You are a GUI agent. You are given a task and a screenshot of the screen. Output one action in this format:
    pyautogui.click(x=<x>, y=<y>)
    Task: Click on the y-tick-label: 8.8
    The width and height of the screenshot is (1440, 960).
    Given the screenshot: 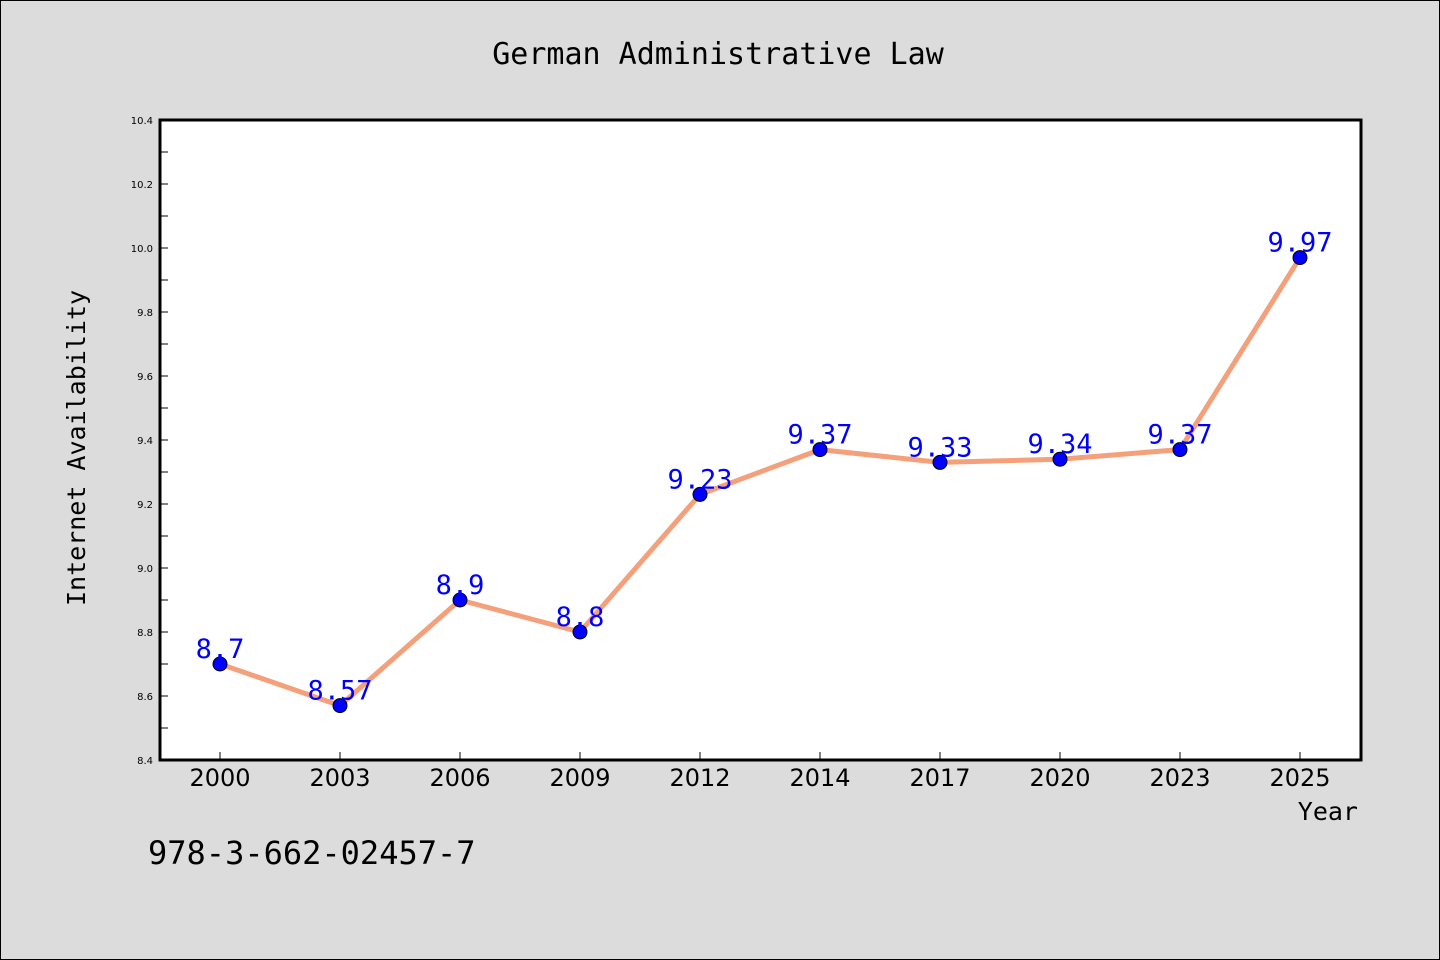 What is the action you would take?
    pyautogui.click(x=145, y=633)
    